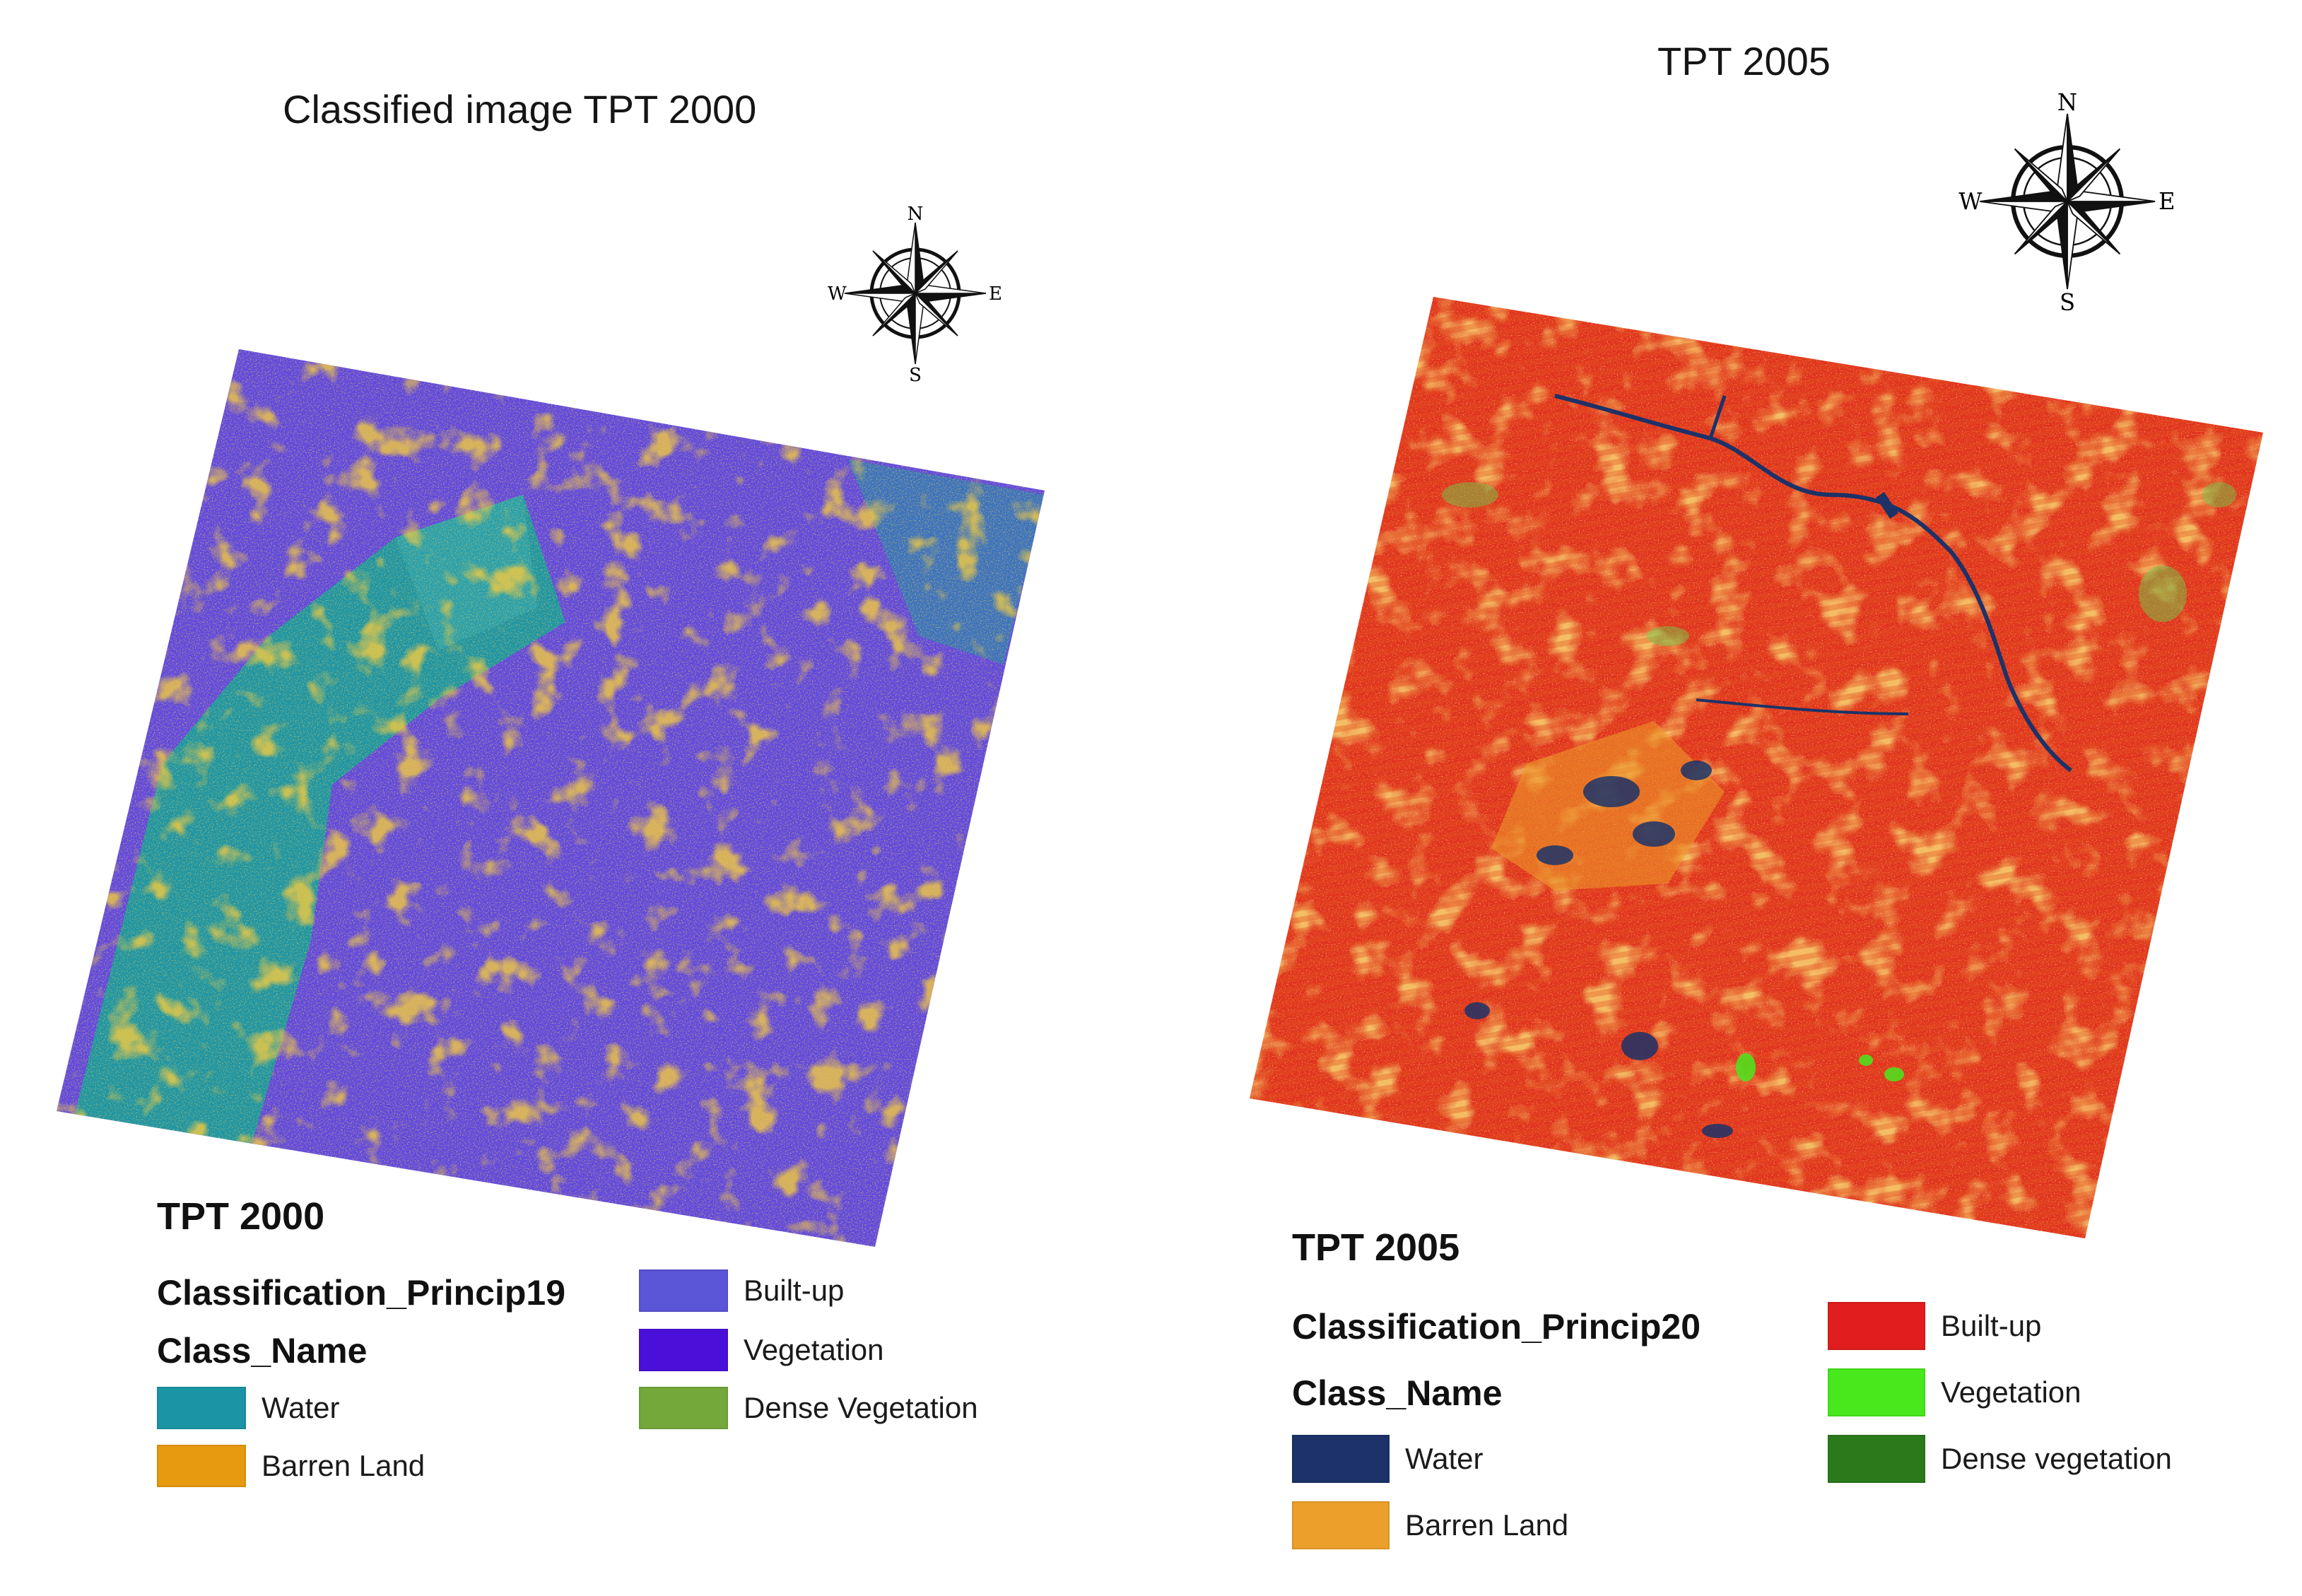 The width and height of the screenshot is (2302, 1596). What do you see at coordinates (2056, 1459) in the screenshot?
I see `legend-label: Dense vegetation` at bounding box center [2056, 1459].